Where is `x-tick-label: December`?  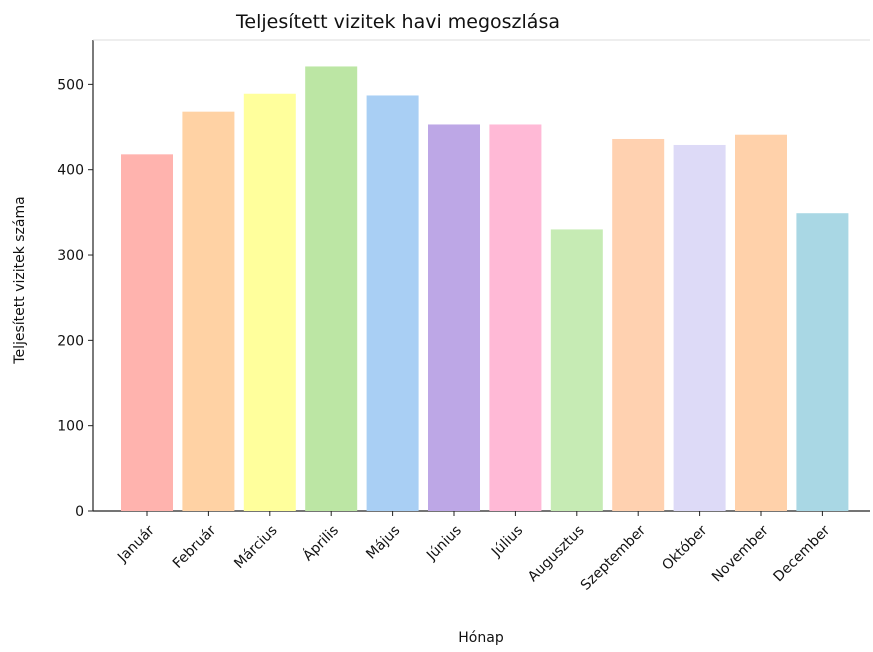 x-tick-label: December is located at coordinates (802, 553).